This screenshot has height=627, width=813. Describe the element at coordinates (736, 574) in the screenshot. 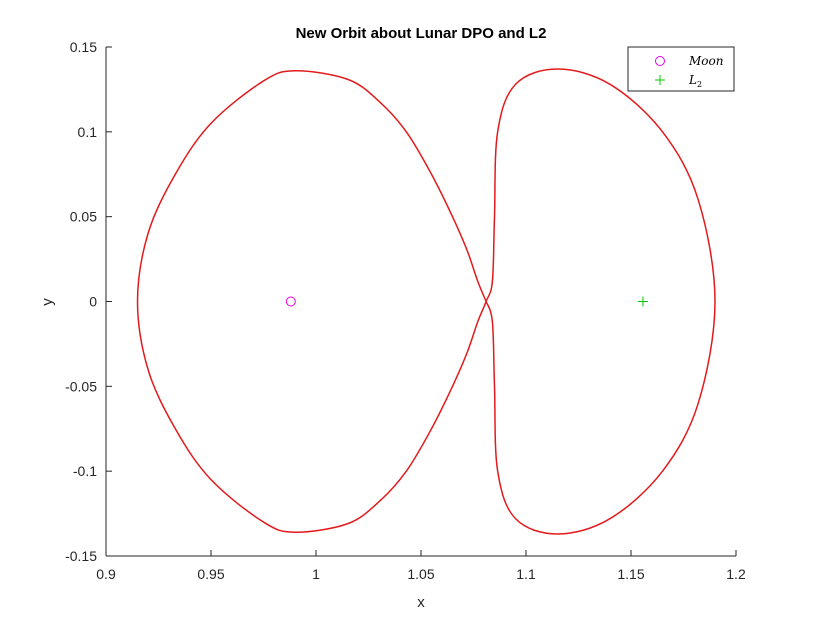

I see `x-tick-label: 1.2` at that location.